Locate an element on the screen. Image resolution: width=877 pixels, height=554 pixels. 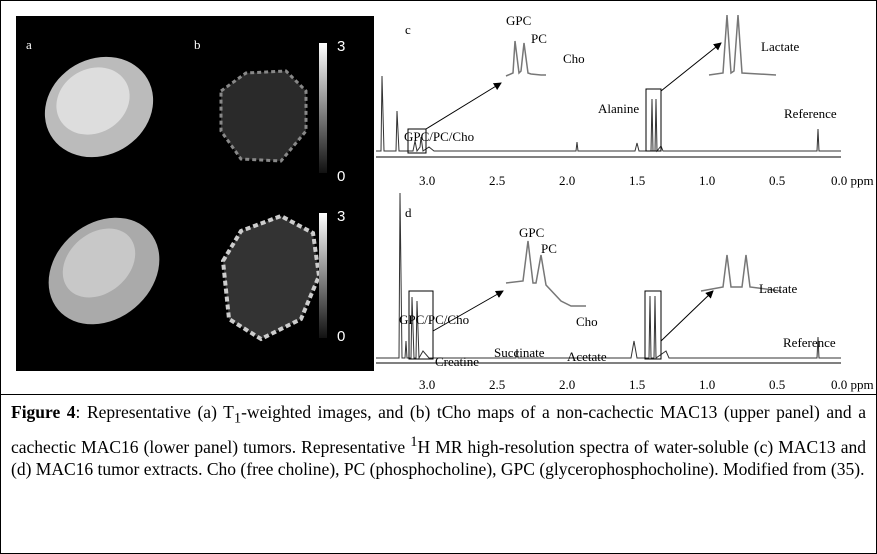
superscript: 1 is located at coordinates (414, 441).